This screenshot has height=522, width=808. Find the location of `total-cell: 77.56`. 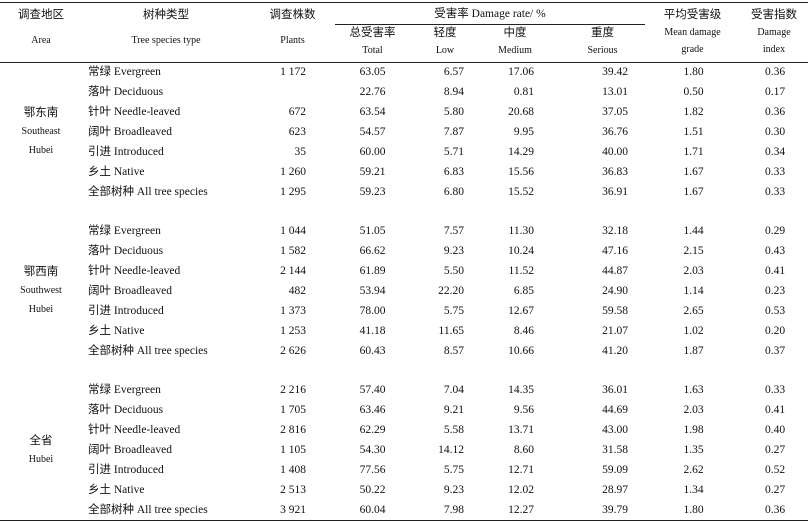

total-cell: 77.56 is located at coordinates (372, 470).